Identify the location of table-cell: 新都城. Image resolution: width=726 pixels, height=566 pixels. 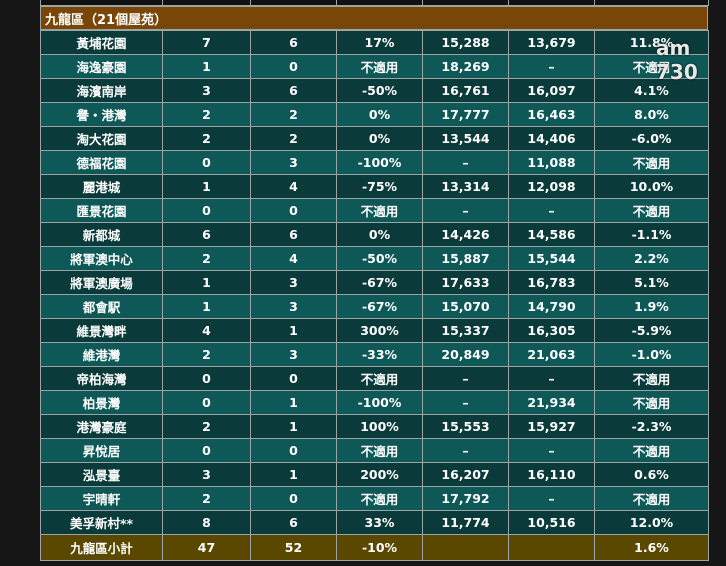
(101, 234).